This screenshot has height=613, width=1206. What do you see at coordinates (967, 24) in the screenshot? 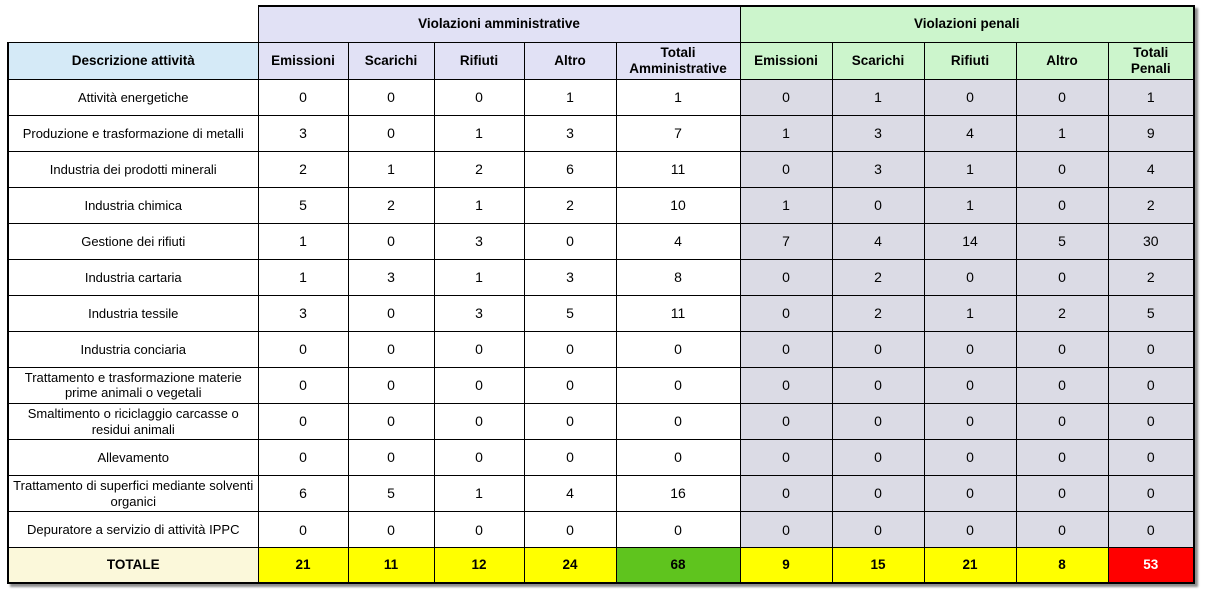
I see `group-header-penal: Violazioni penali` at bounding box center [967, 24].